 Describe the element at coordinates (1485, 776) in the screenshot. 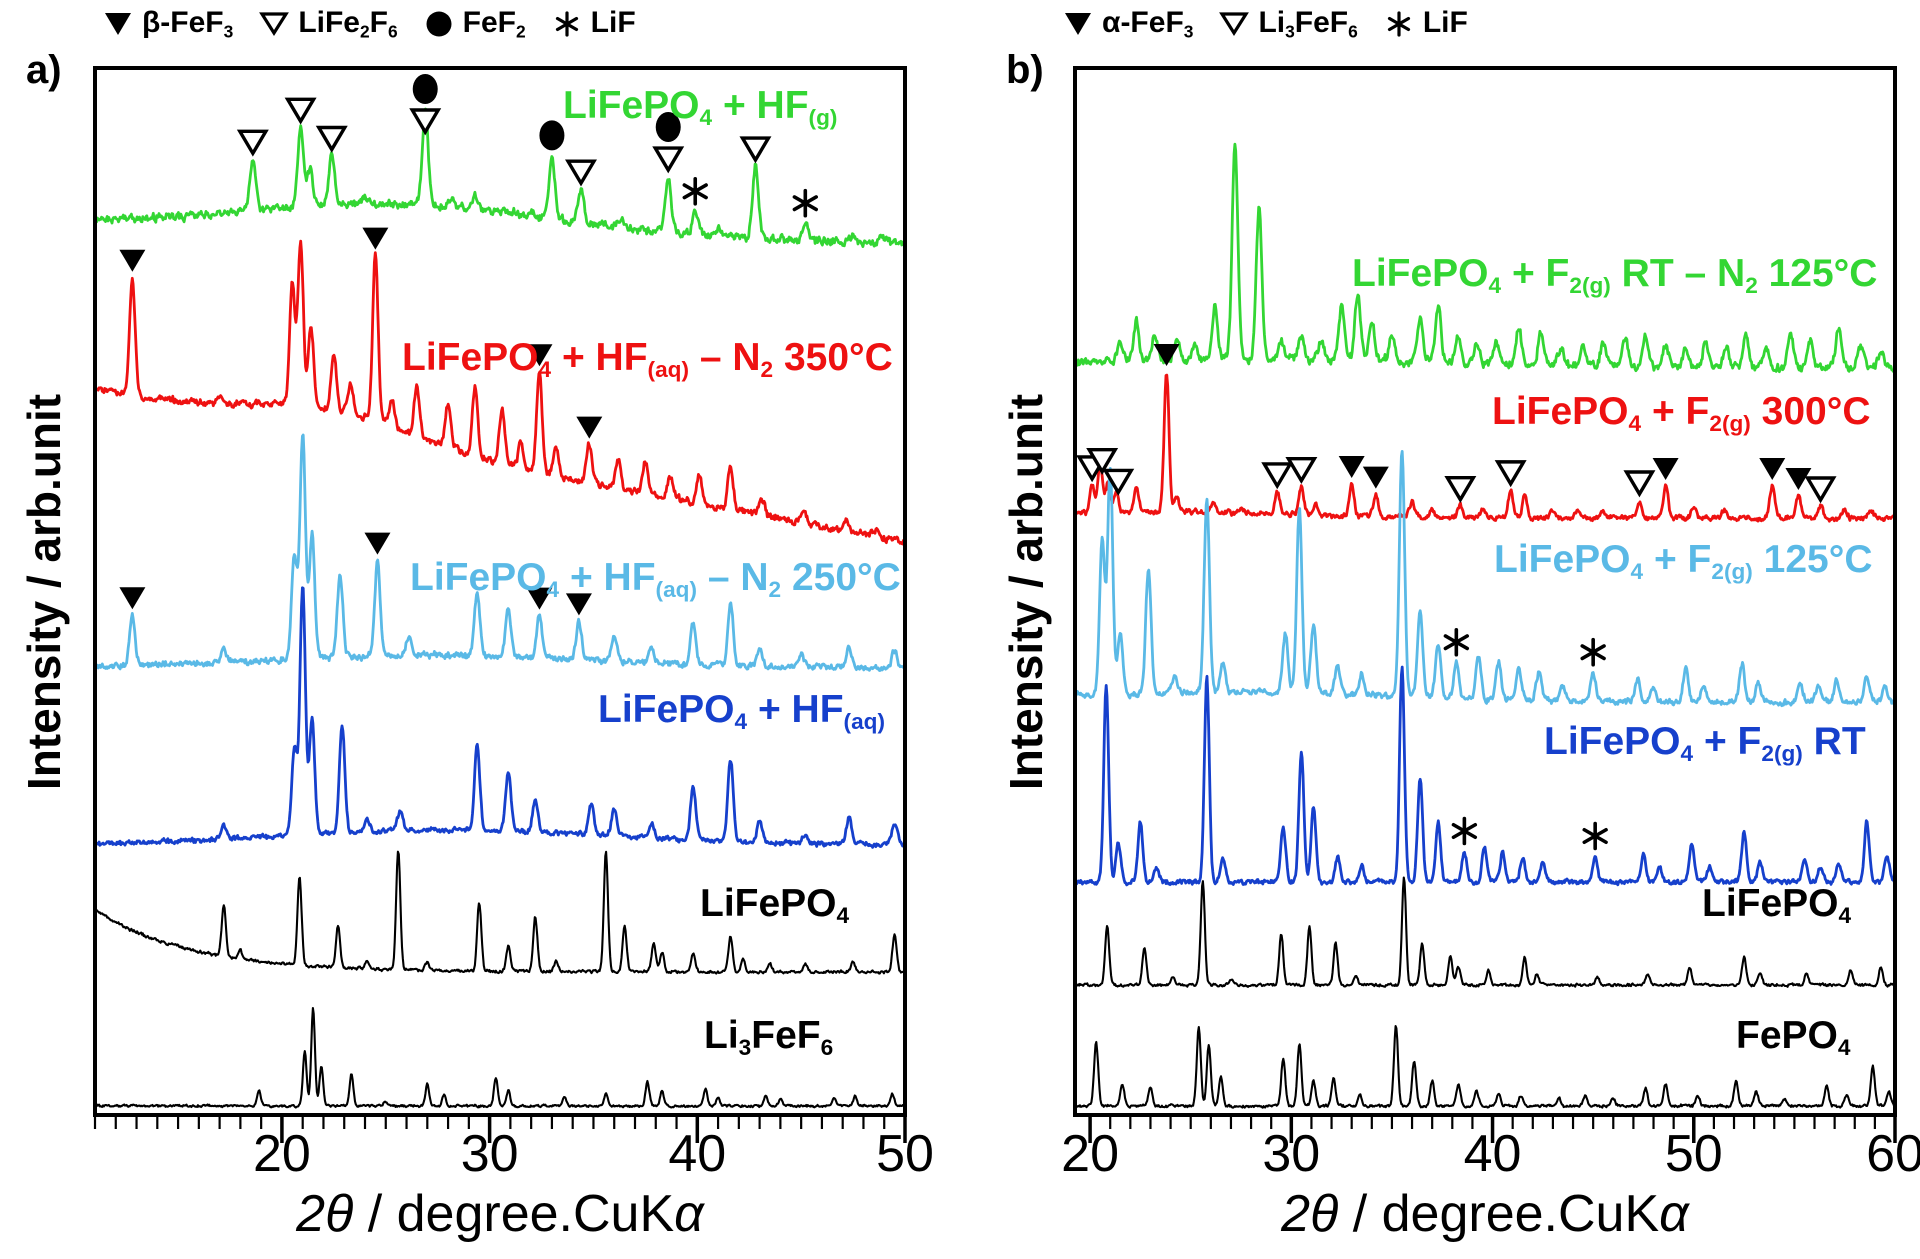

I see `trace-f2-rt` at that location.